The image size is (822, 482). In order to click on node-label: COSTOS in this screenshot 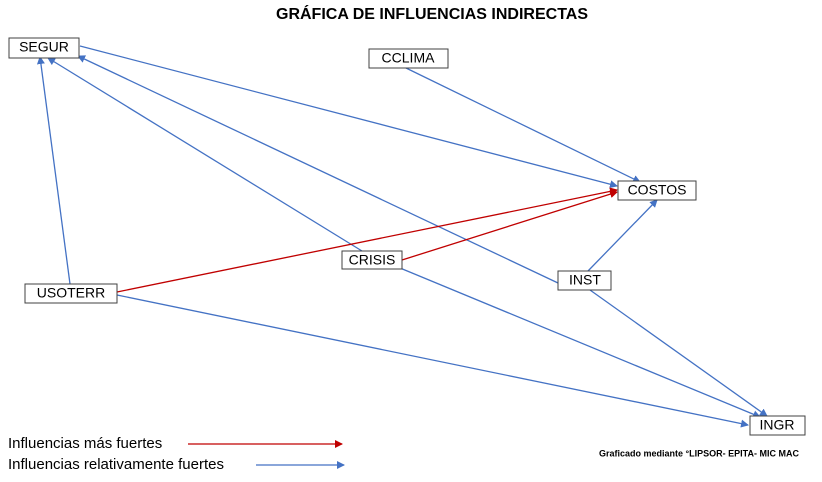, I will do `click(657, 190)`.